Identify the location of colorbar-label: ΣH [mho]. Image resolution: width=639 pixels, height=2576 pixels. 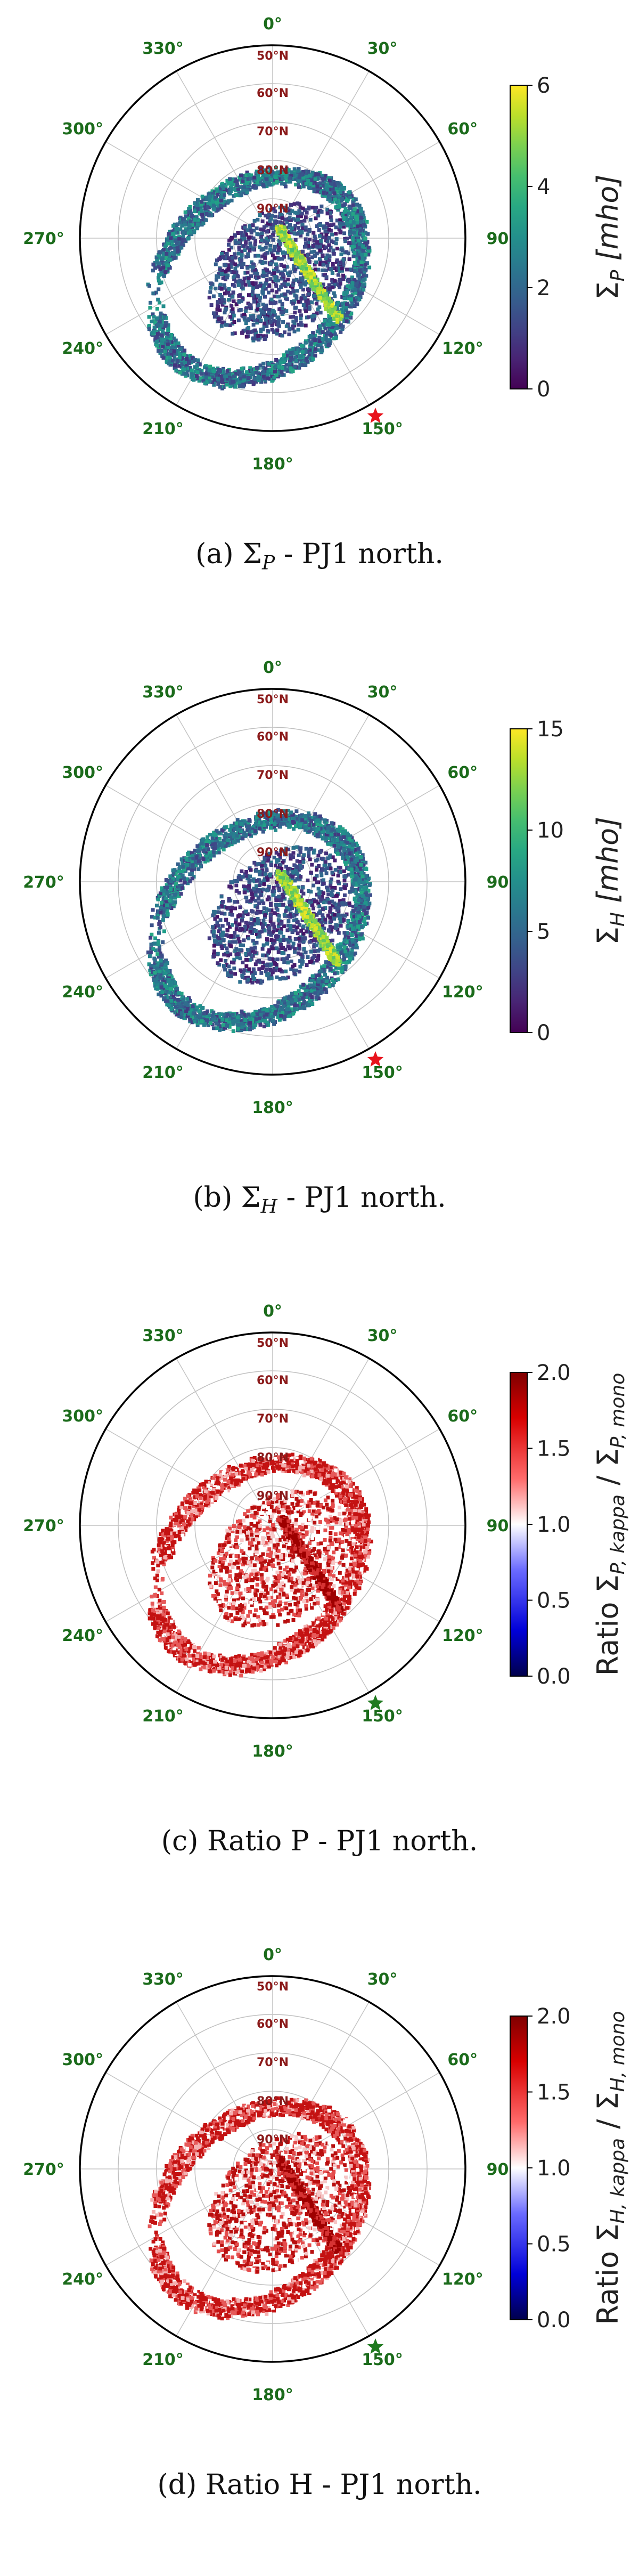
(610, 881).